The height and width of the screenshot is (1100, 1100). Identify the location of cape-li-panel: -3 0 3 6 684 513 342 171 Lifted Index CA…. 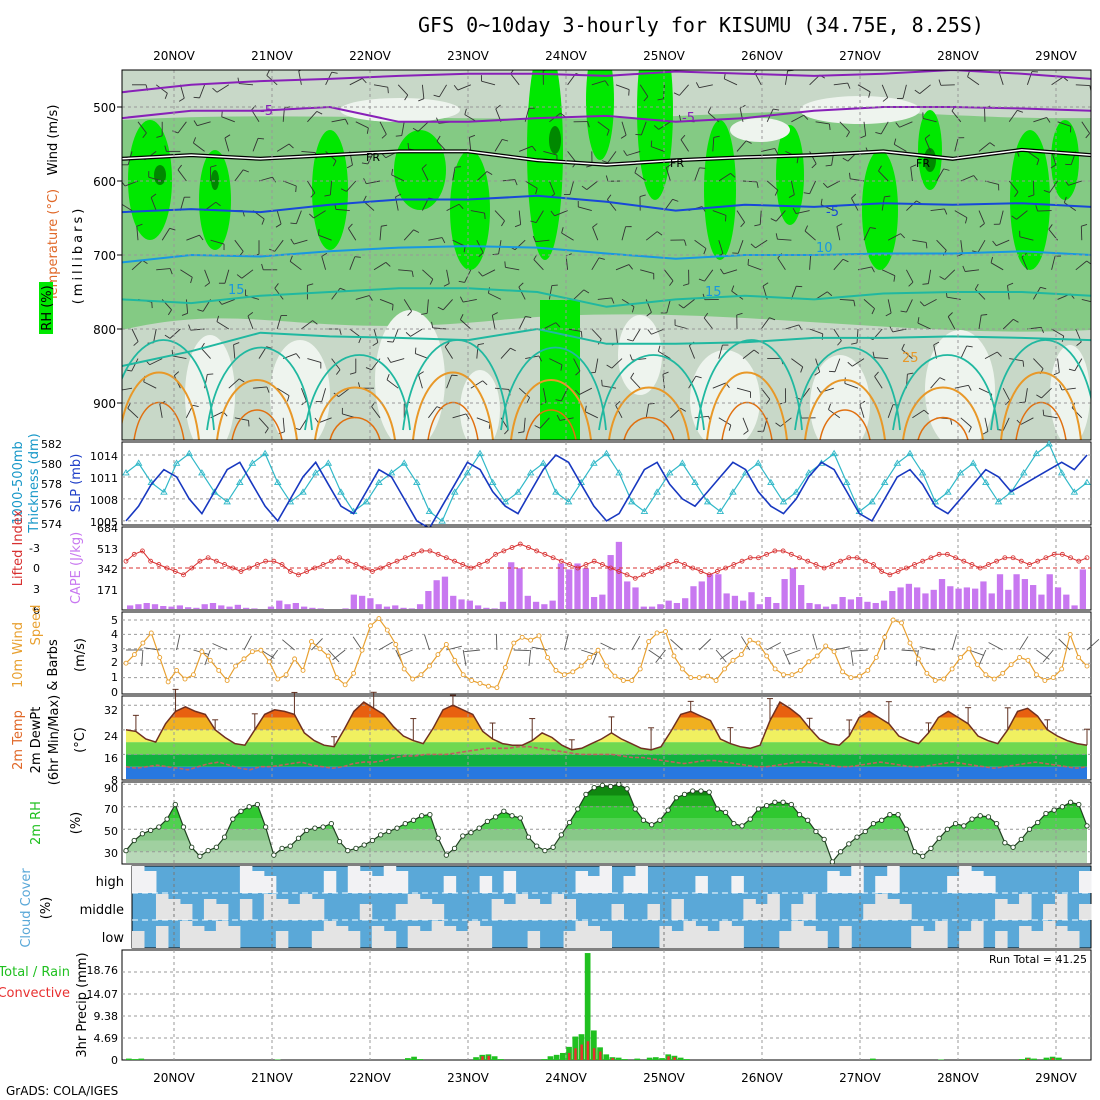
(551, 563).